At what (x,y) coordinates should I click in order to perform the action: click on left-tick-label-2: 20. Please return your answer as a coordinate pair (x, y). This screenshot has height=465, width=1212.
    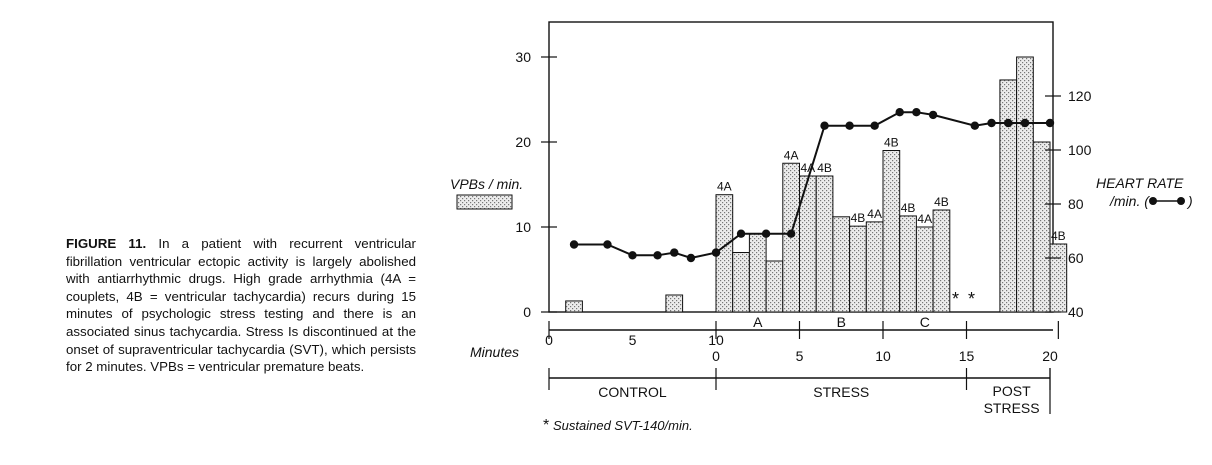
    Looking at the image, I should click on (523, 142).